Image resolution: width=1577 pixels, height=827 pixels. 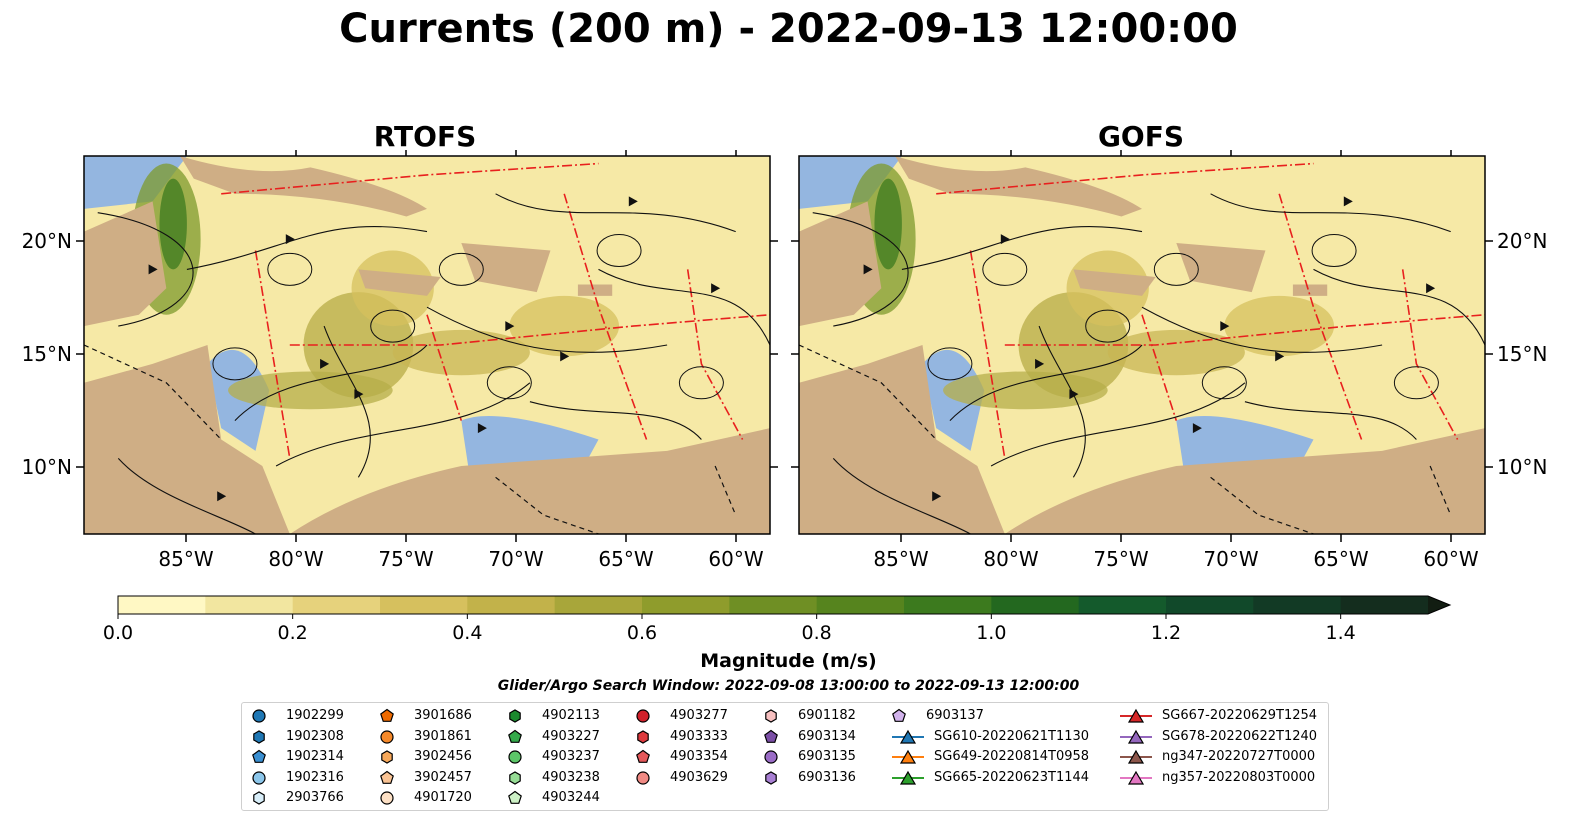 I want to click on legend-label: 1902299, so click(x=315, y=715).